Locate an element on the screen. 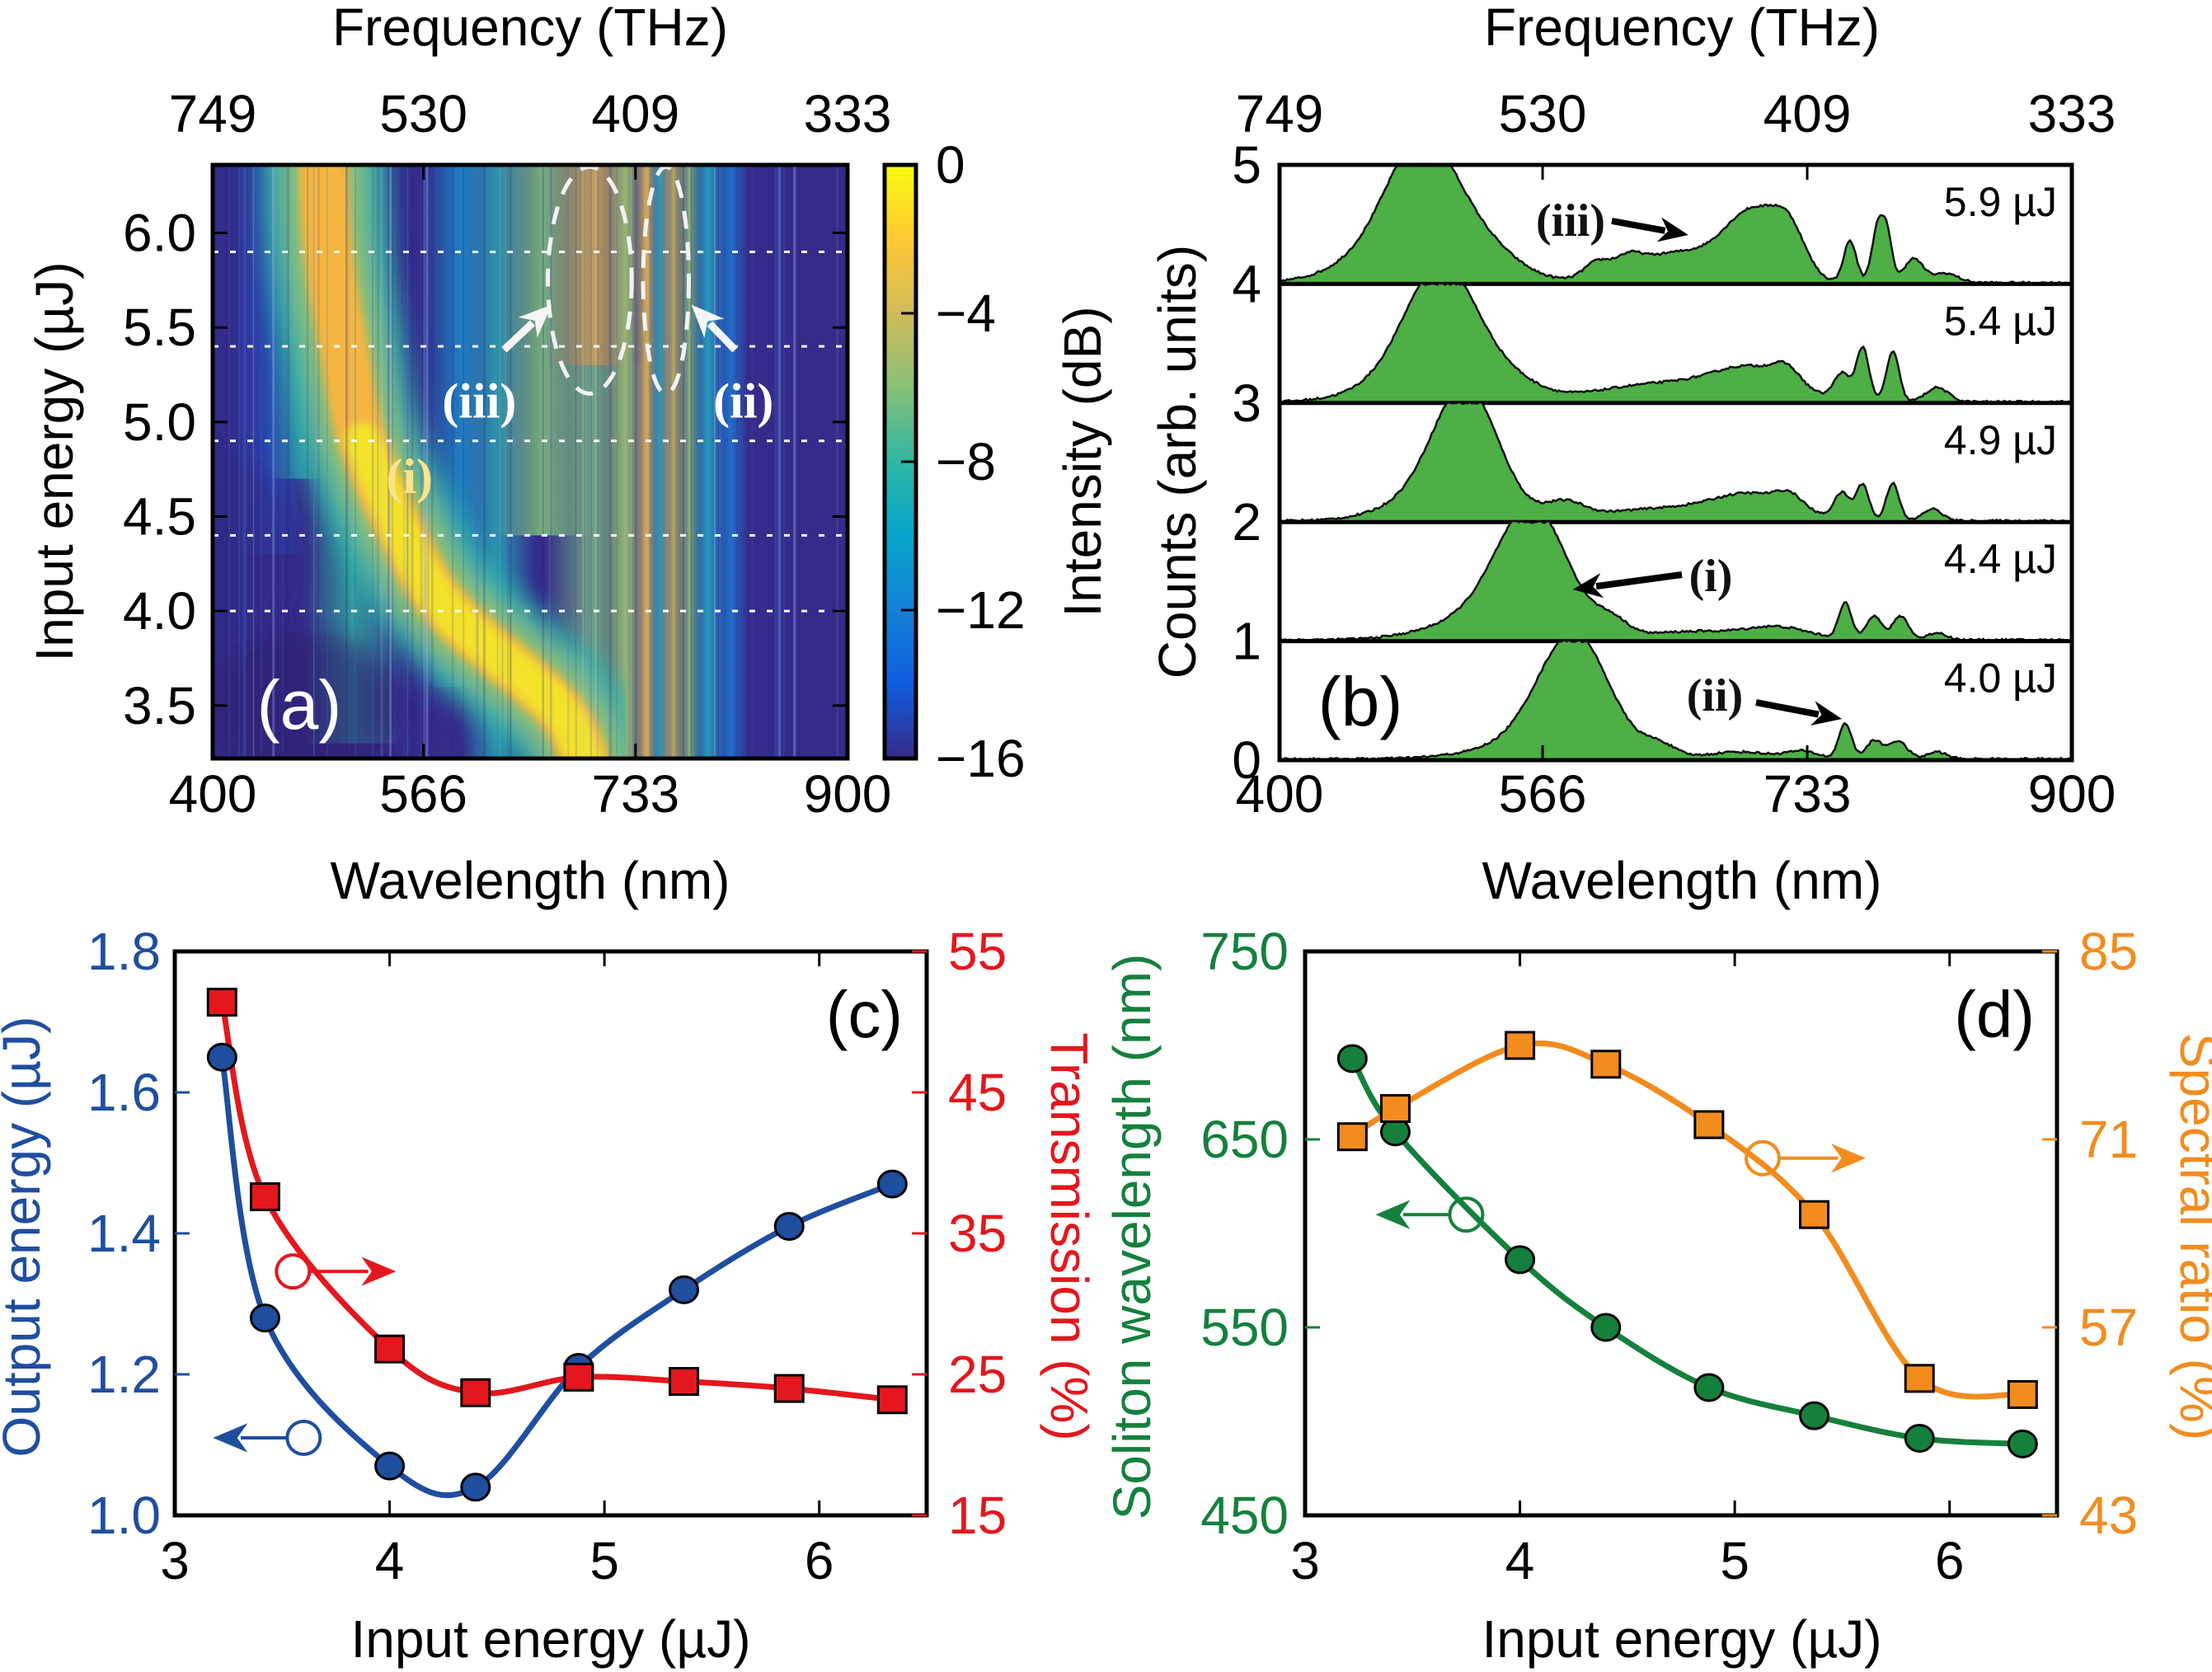  colorbar-tick-label: −16 is located at coordinates (981, 758).